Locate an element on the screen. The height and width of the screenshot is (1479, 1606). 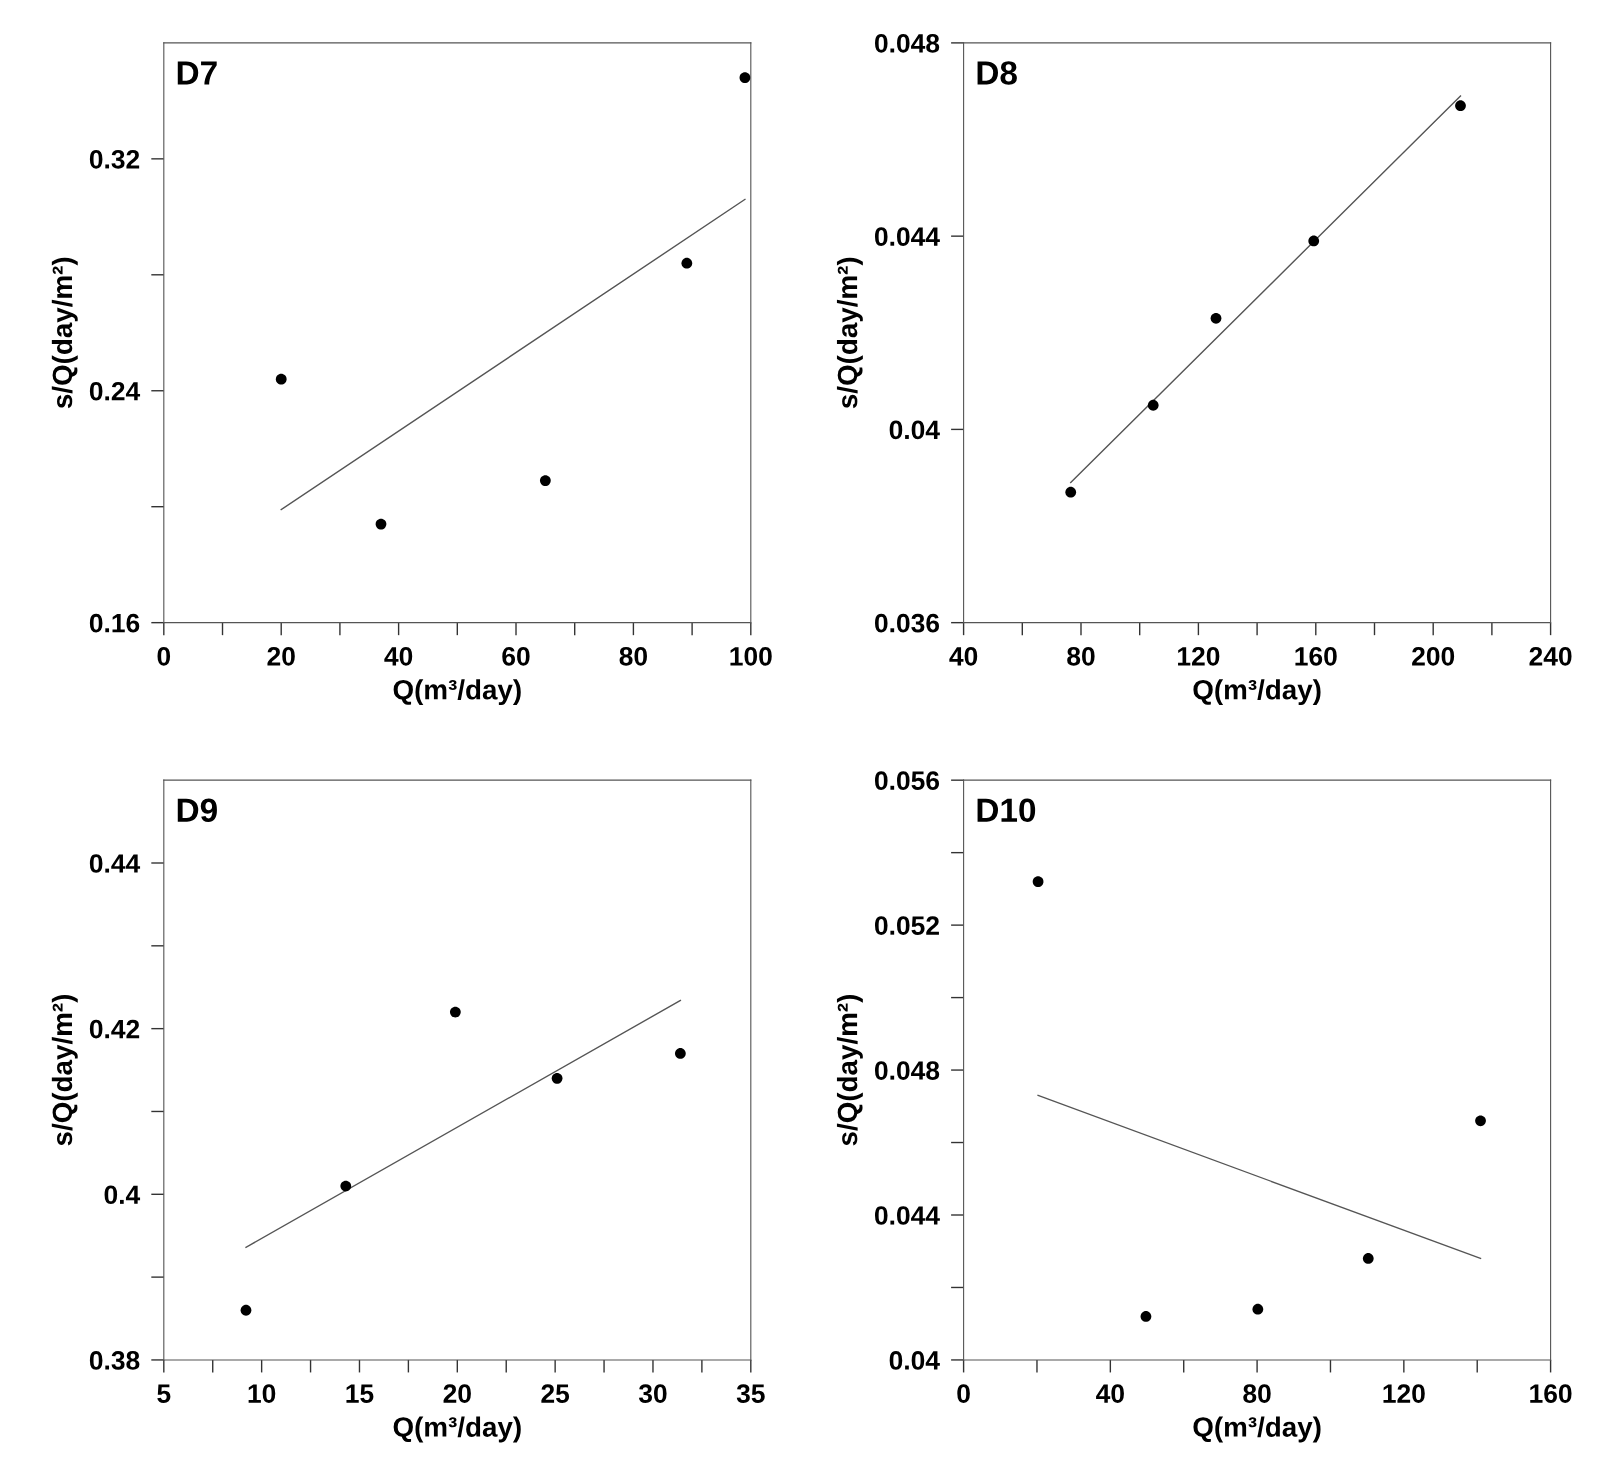
y-tick-label: 0.44 is located at coordinates (115, 863).